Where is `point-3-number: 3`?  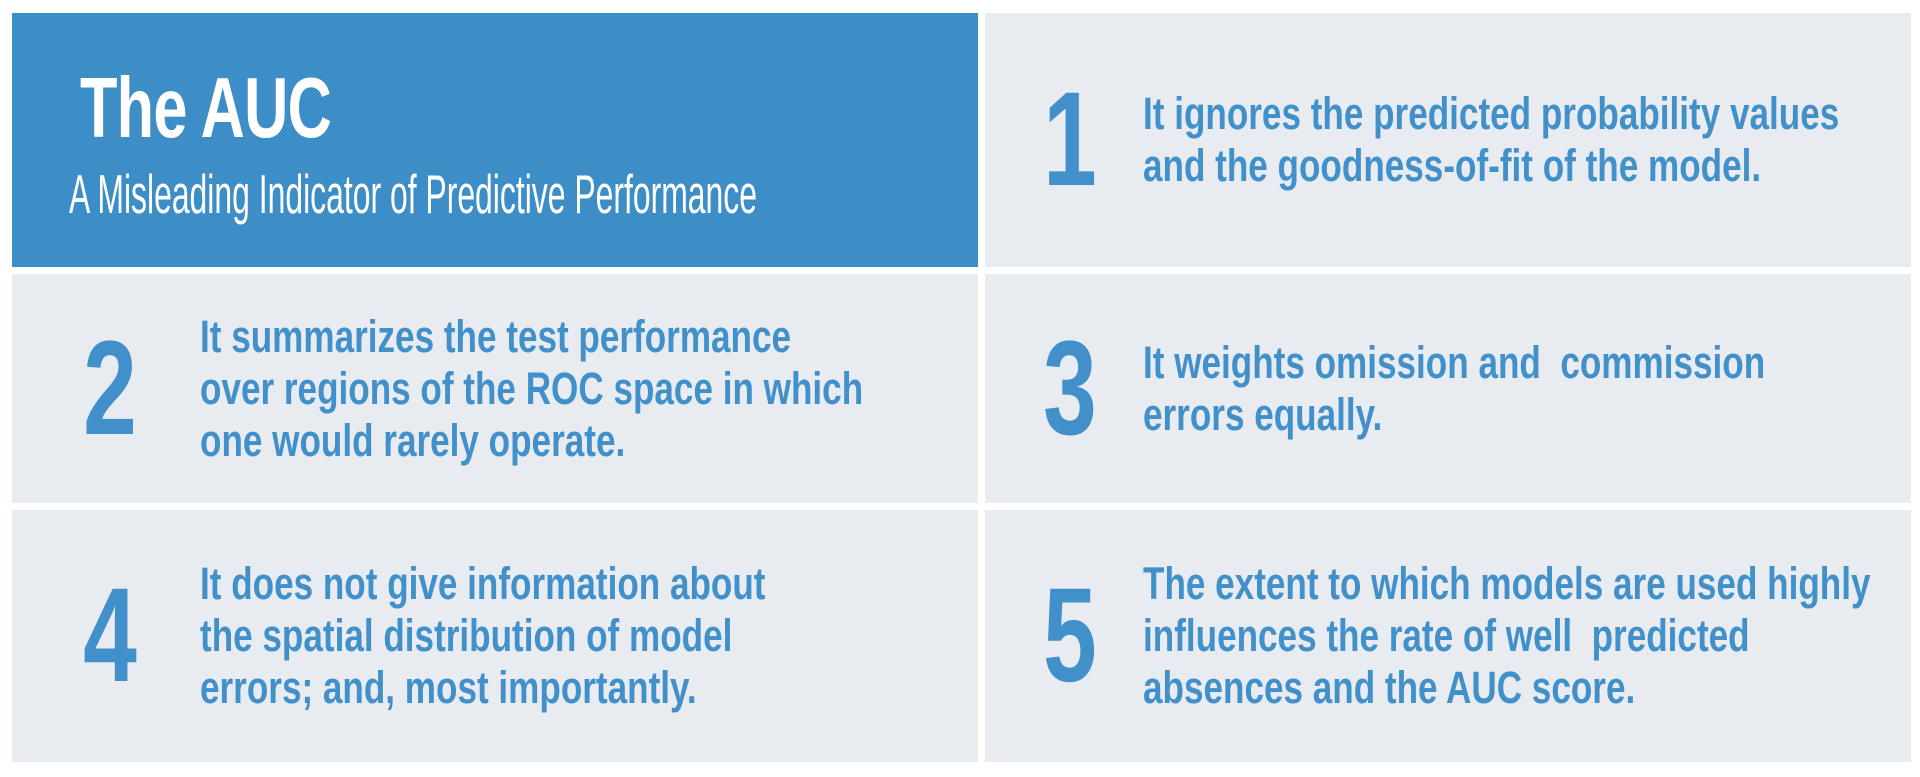
point-3-number: 3 is located at coordinates (1070, 388).